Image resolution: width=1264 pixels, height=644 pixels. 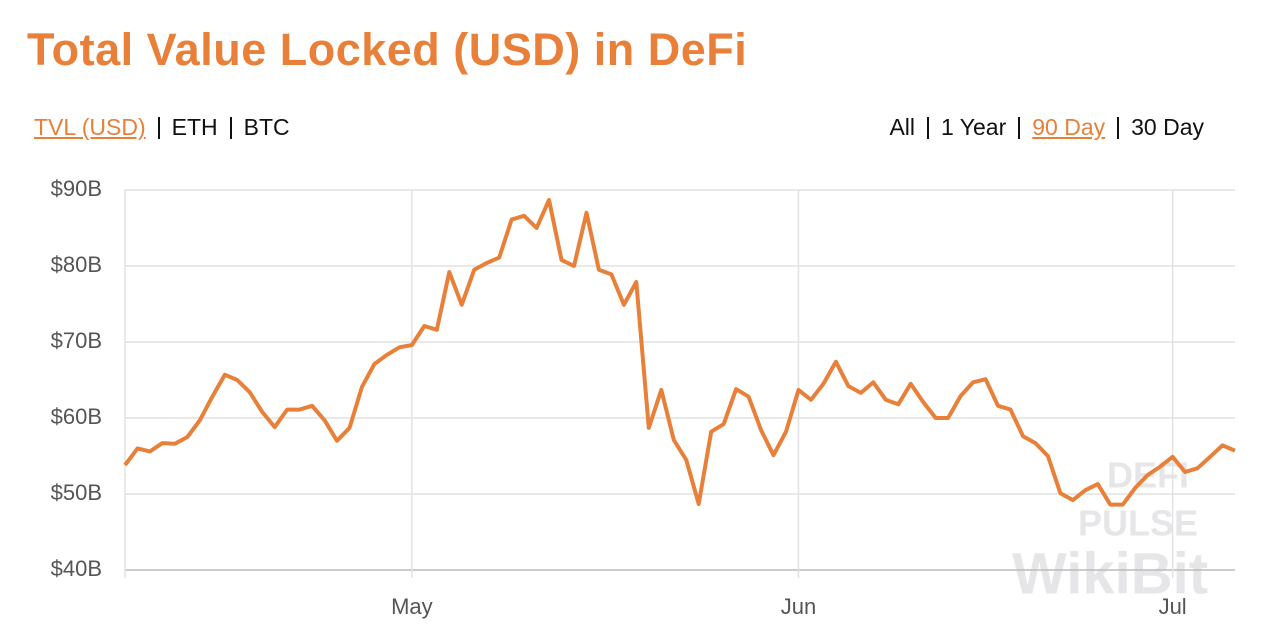 I want to click on tab: All, so click(x=902, y=127).